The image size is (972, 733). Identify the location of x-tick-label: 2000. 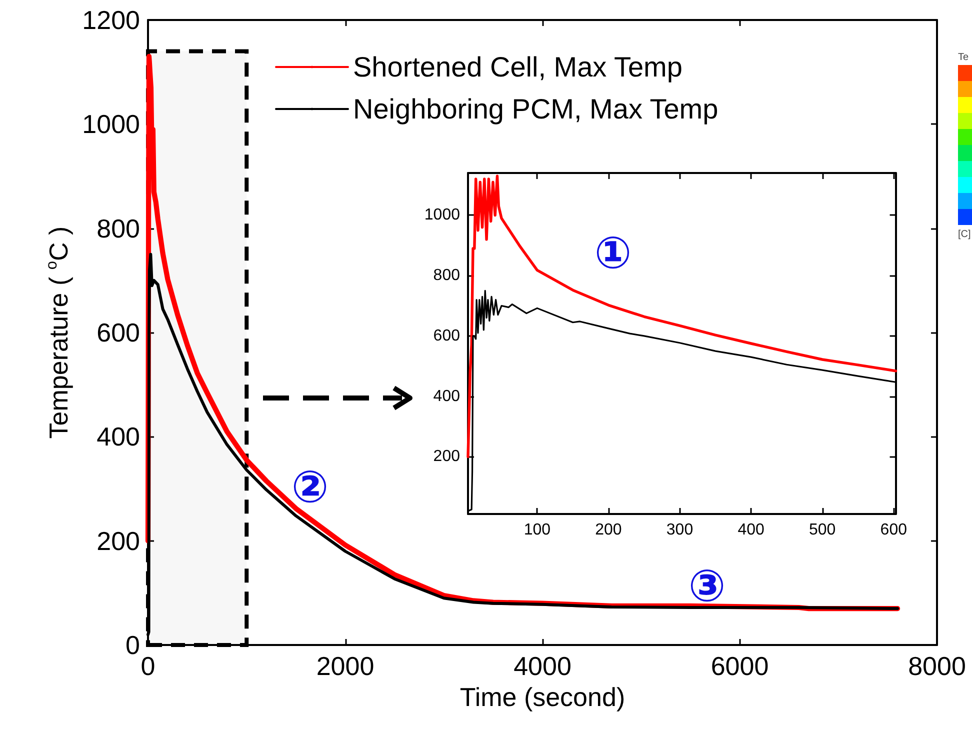
(345, 666).